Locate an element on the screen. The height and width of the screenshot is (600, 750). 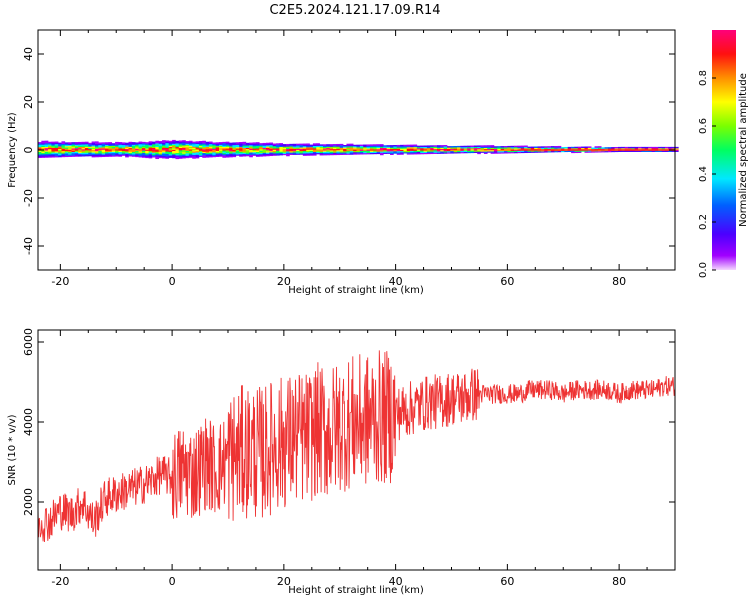
snr-y-tick-label: 2000 is located at coordinates (28, 502).